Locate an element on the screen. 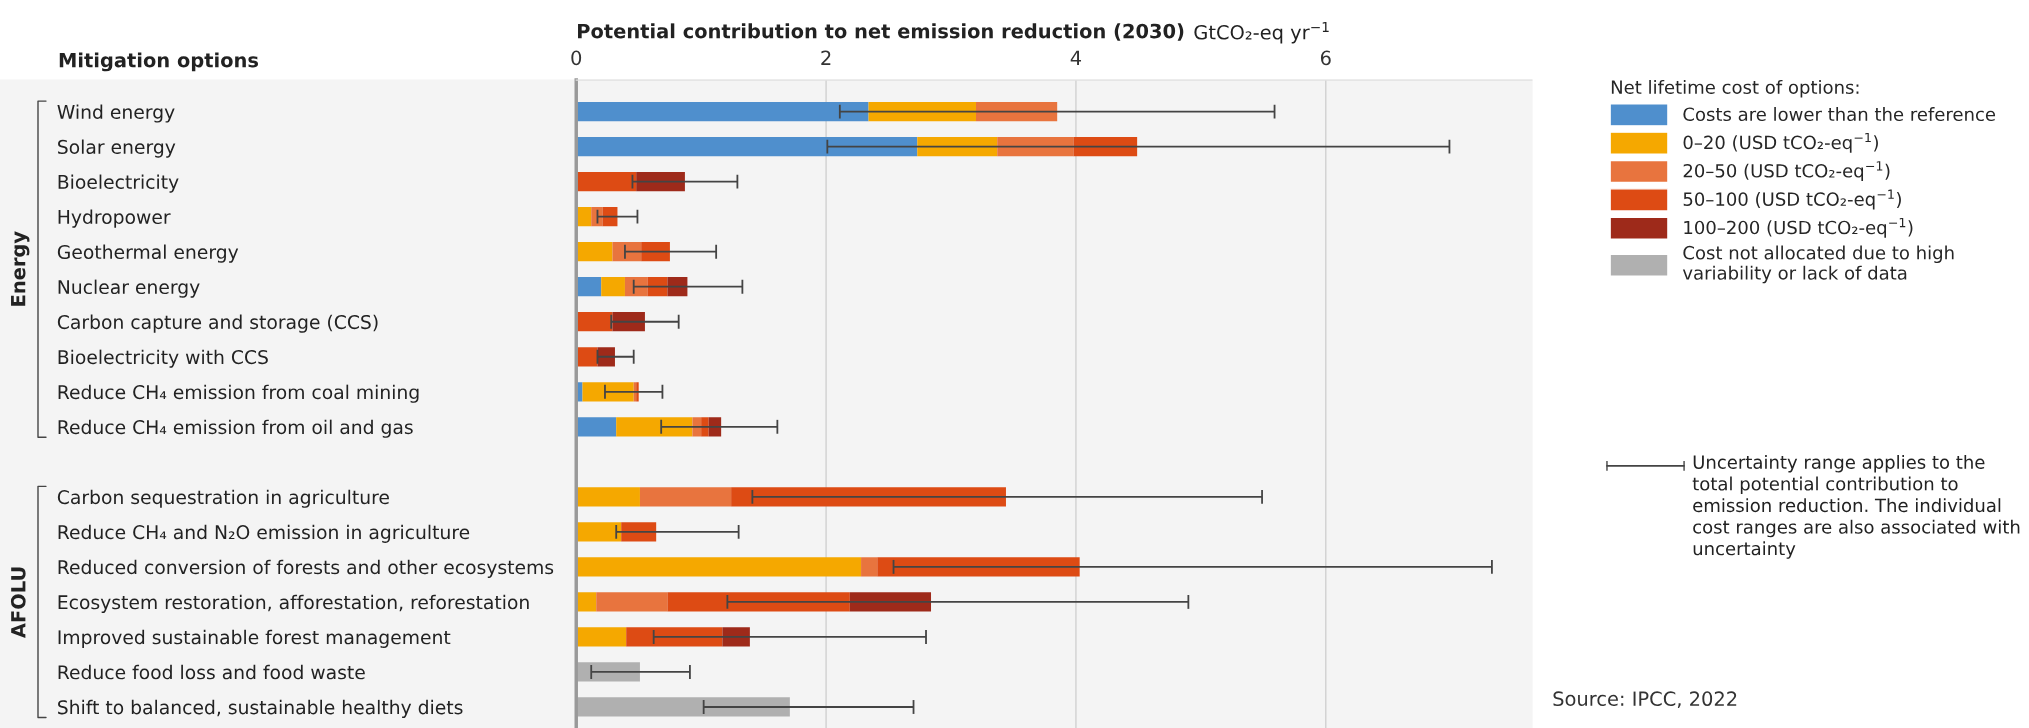 The height and width of the screenshot is (728, 2029). y-tick-label: Carbon capture and storage (CCS) is located at coordinates (217, 323).